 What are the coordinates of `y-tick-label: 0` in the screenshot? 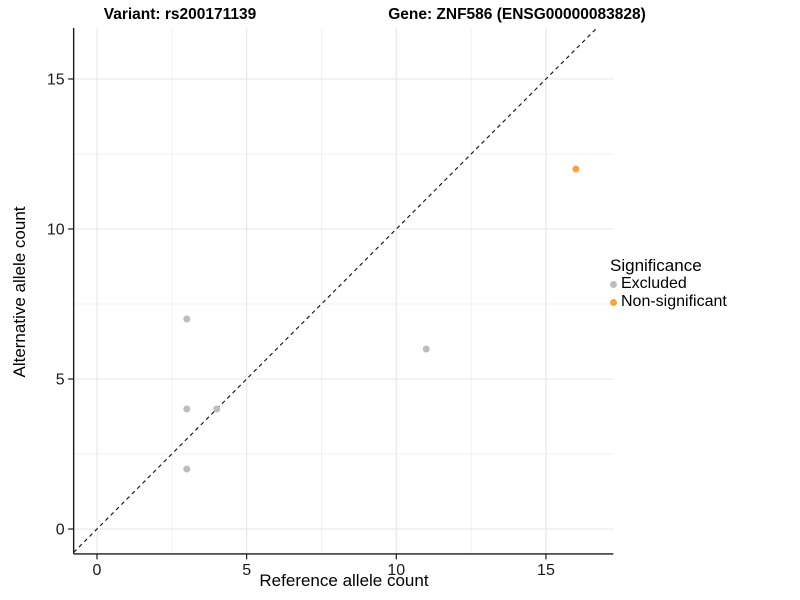 It's located at (60, 530).